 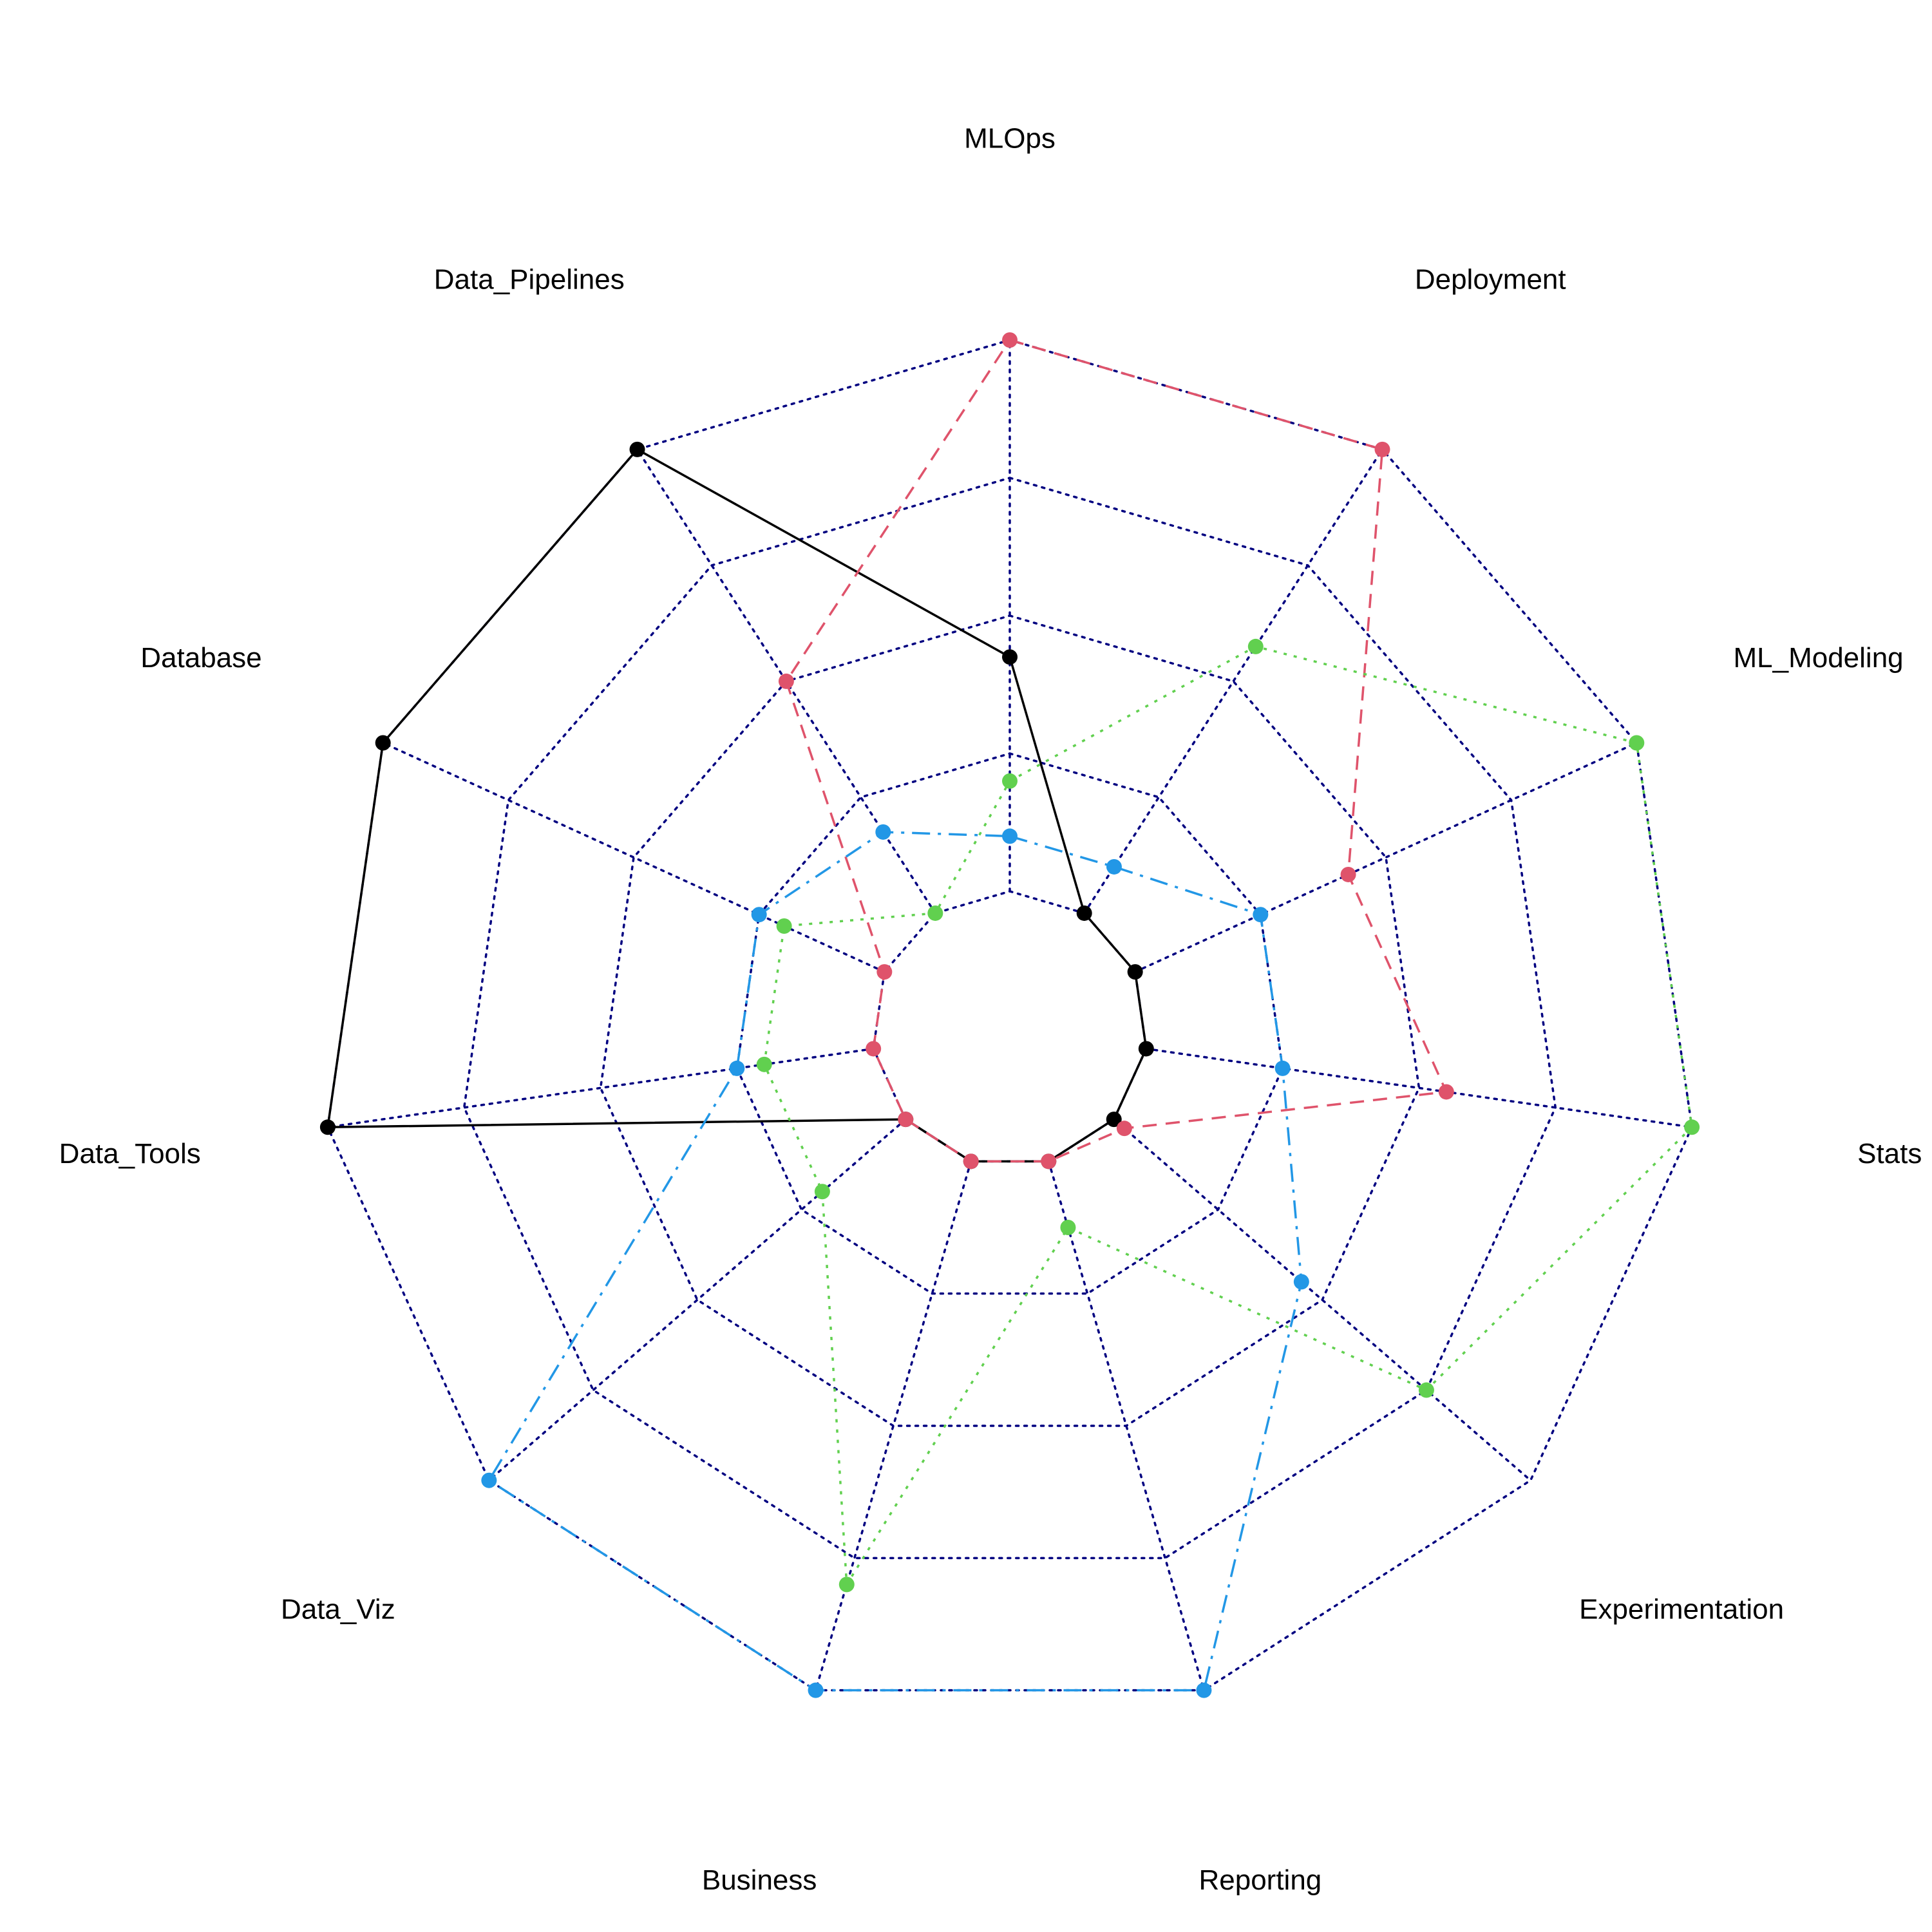 I want to click on series-3-point-stats, so click(x=1283, y=1068).